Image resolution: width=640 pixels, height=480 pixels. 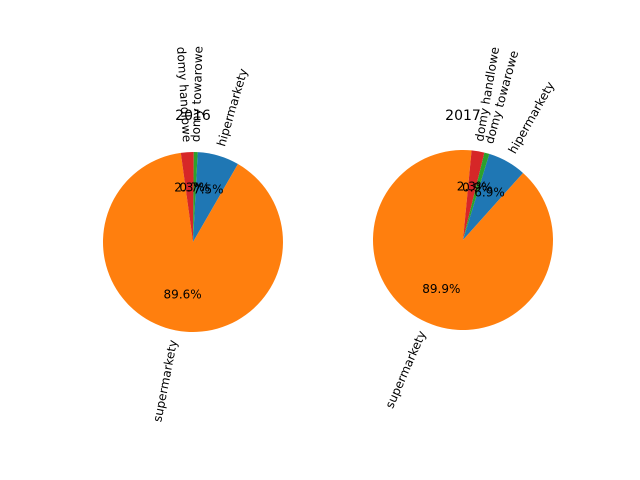 What do you see at coordinates (477, 187) in the screenshot?
I see `slice-percent-domy-towarowe: 0.9%` at bounding box center [477, 187].